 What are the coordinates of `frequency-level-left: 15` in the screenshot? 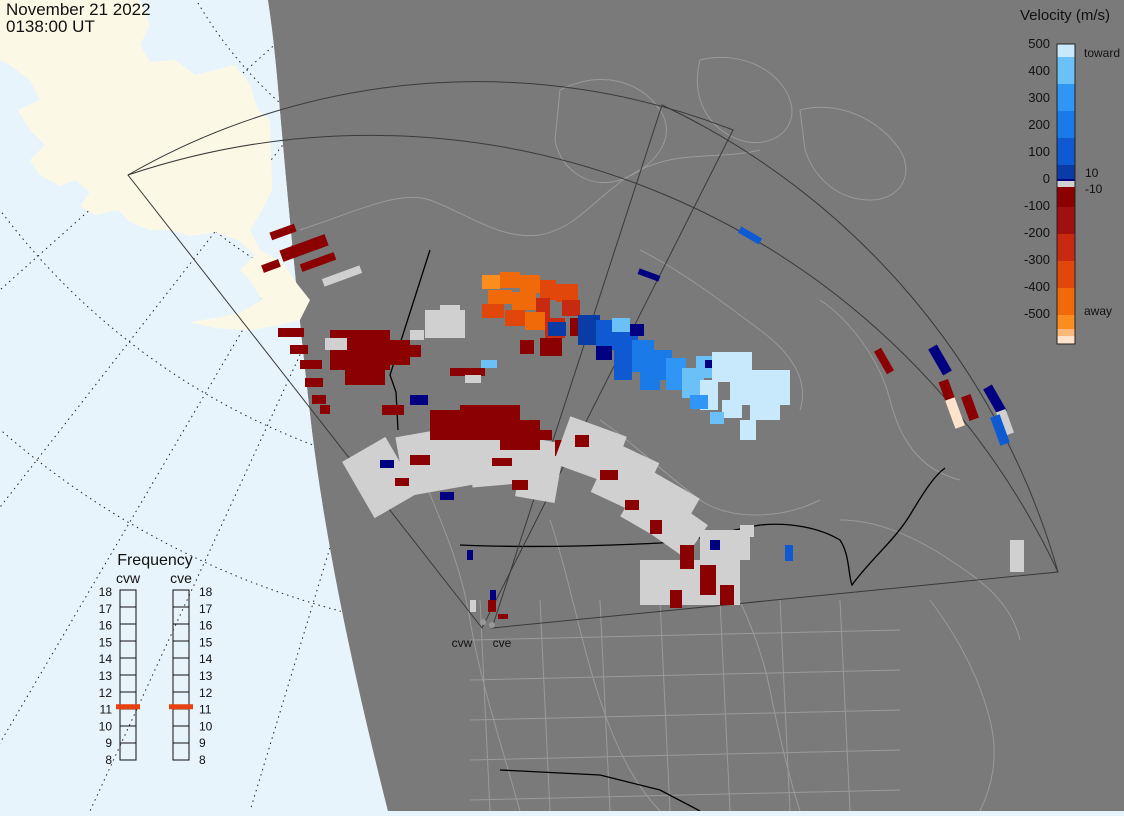 It's located at (106, 642).